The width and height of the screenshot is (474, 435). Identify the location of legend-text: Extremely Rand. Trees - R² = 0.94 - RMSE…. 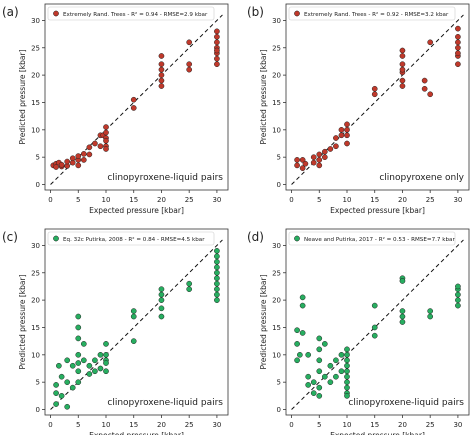
(135, 14).